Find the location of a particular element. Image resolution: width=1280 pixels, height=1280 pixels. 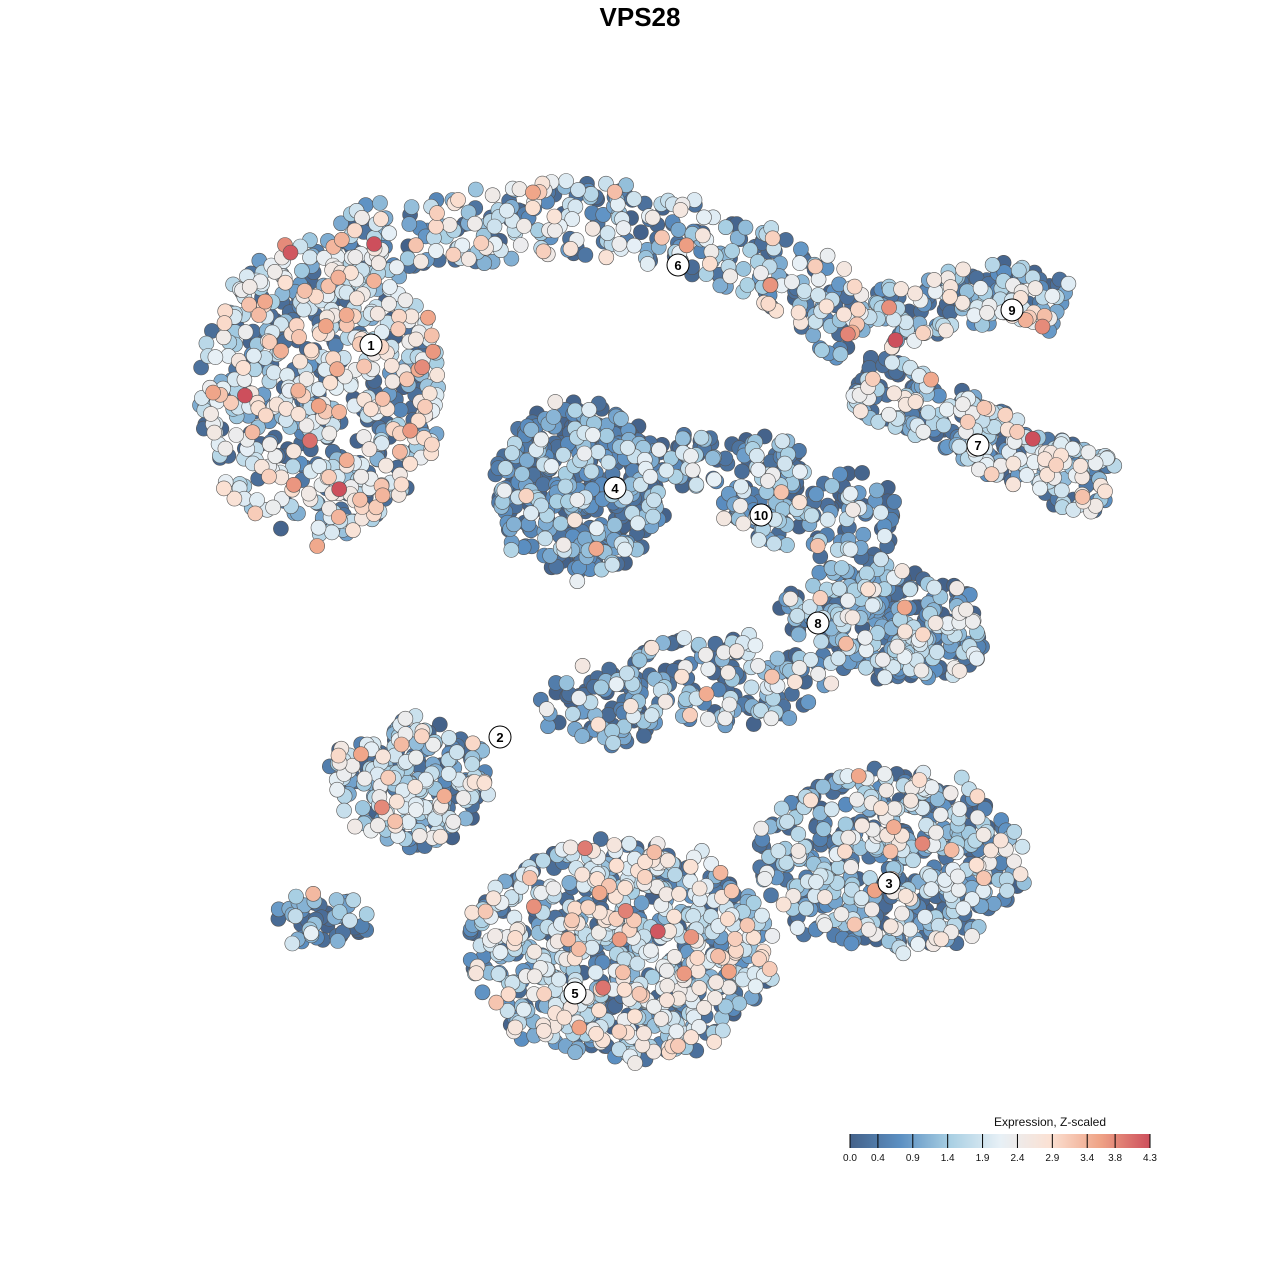

cluster-label: 7 is located at coordinates (977, 445).